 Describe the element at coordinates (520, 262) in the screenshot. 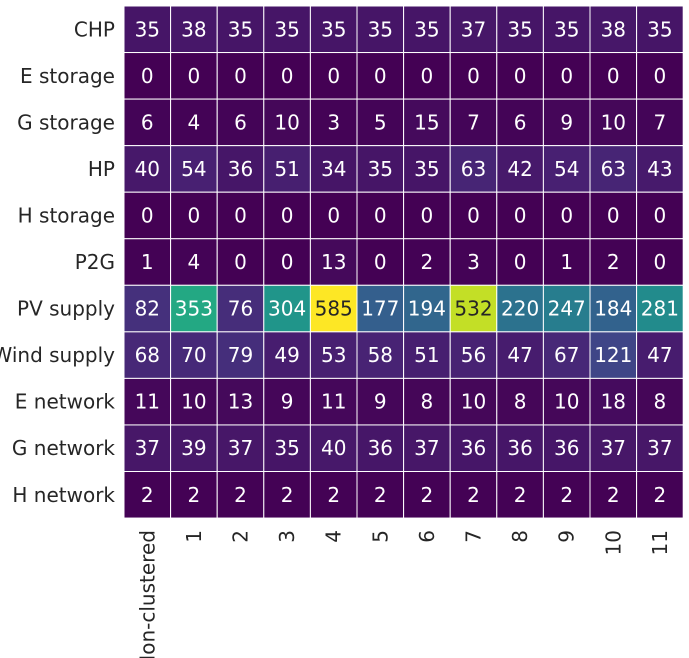

I see `cell-value-p2g-8: 0` at that location.